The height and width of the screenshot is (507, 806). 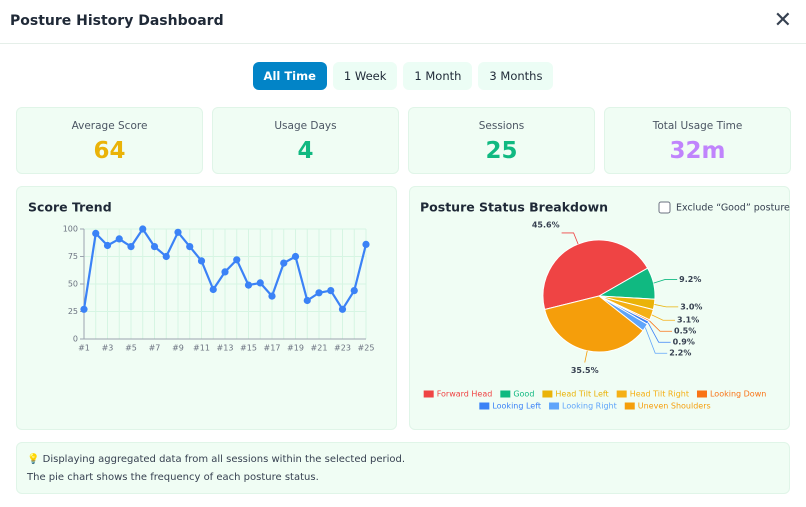 What do you see at coordinates (594, 324) in the screenshot?
I see `pie-slice` at bounding box center [594, 324].